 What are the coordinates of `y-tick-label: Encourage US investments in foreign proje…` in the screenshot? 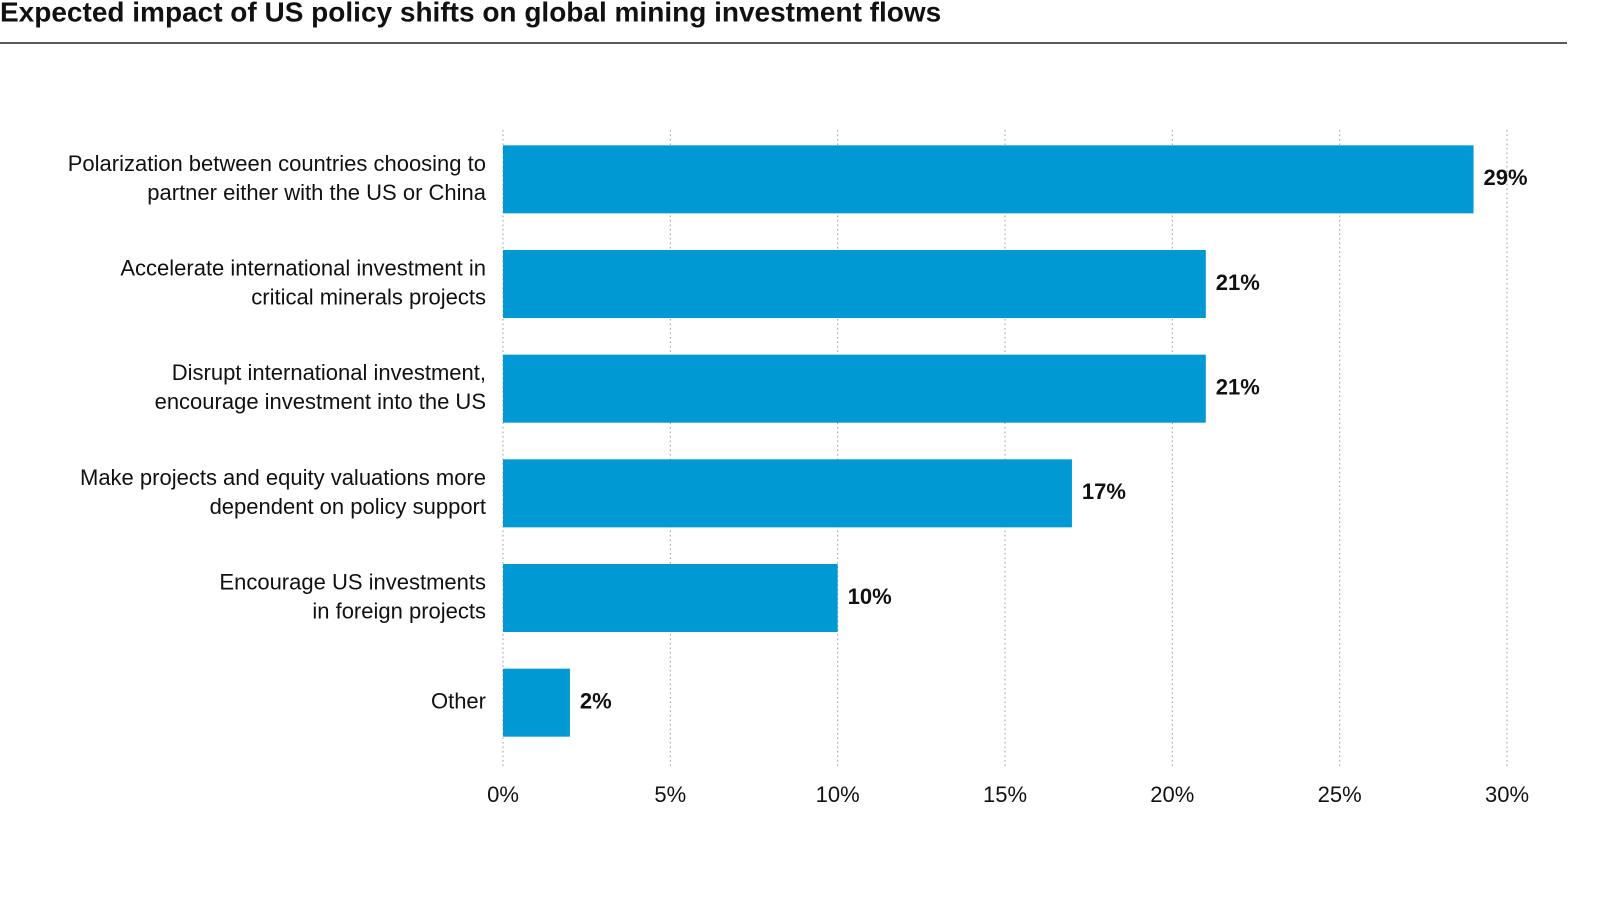 It's located at (352, 596).